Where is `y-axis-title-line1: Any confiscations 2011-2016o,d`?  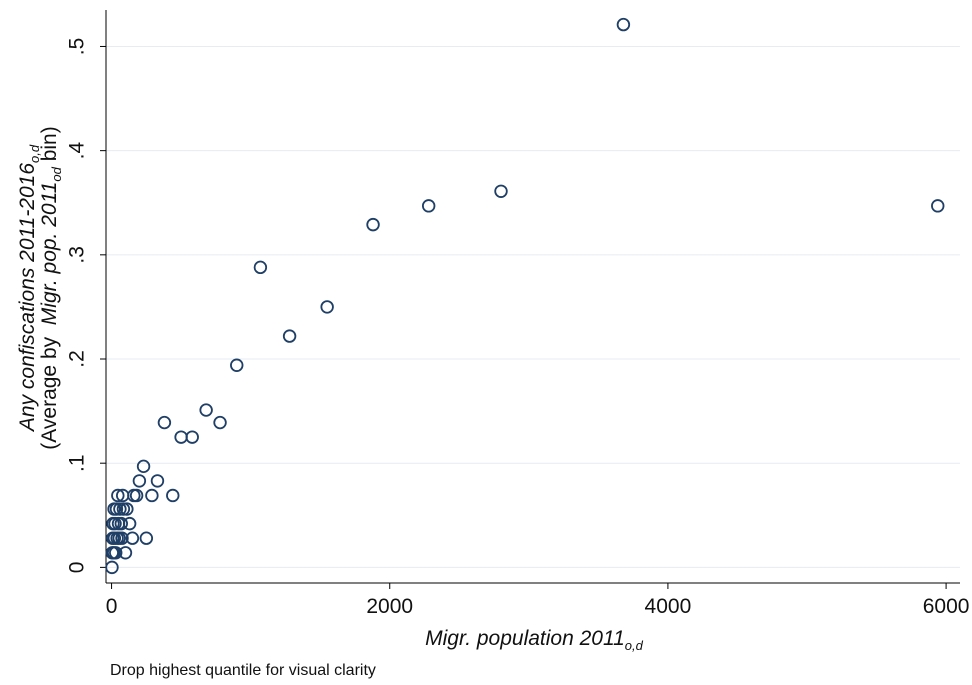 y-axis-title-line1: Any confiscations 2011-2016o,d is located at coordinates (29, 288).